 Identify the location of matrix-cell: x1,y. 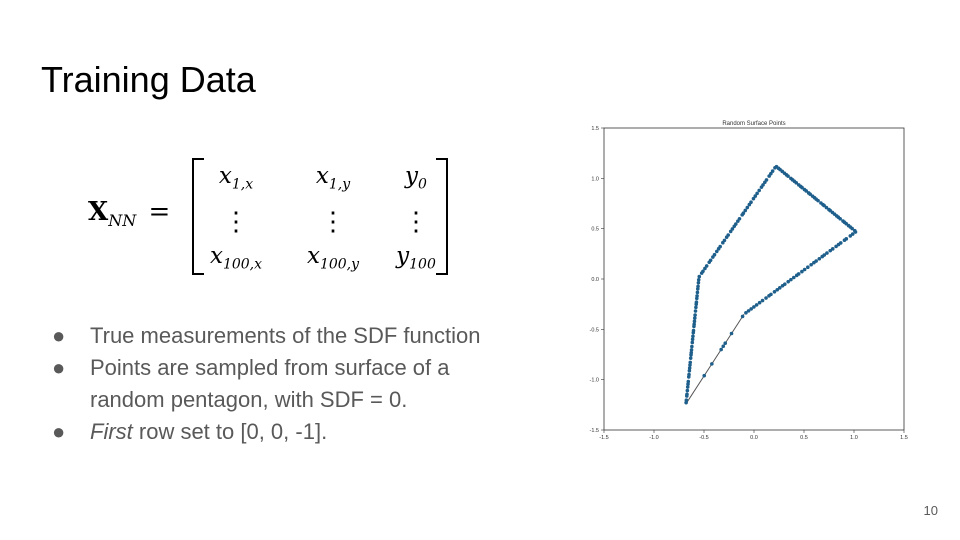
(333, 178).